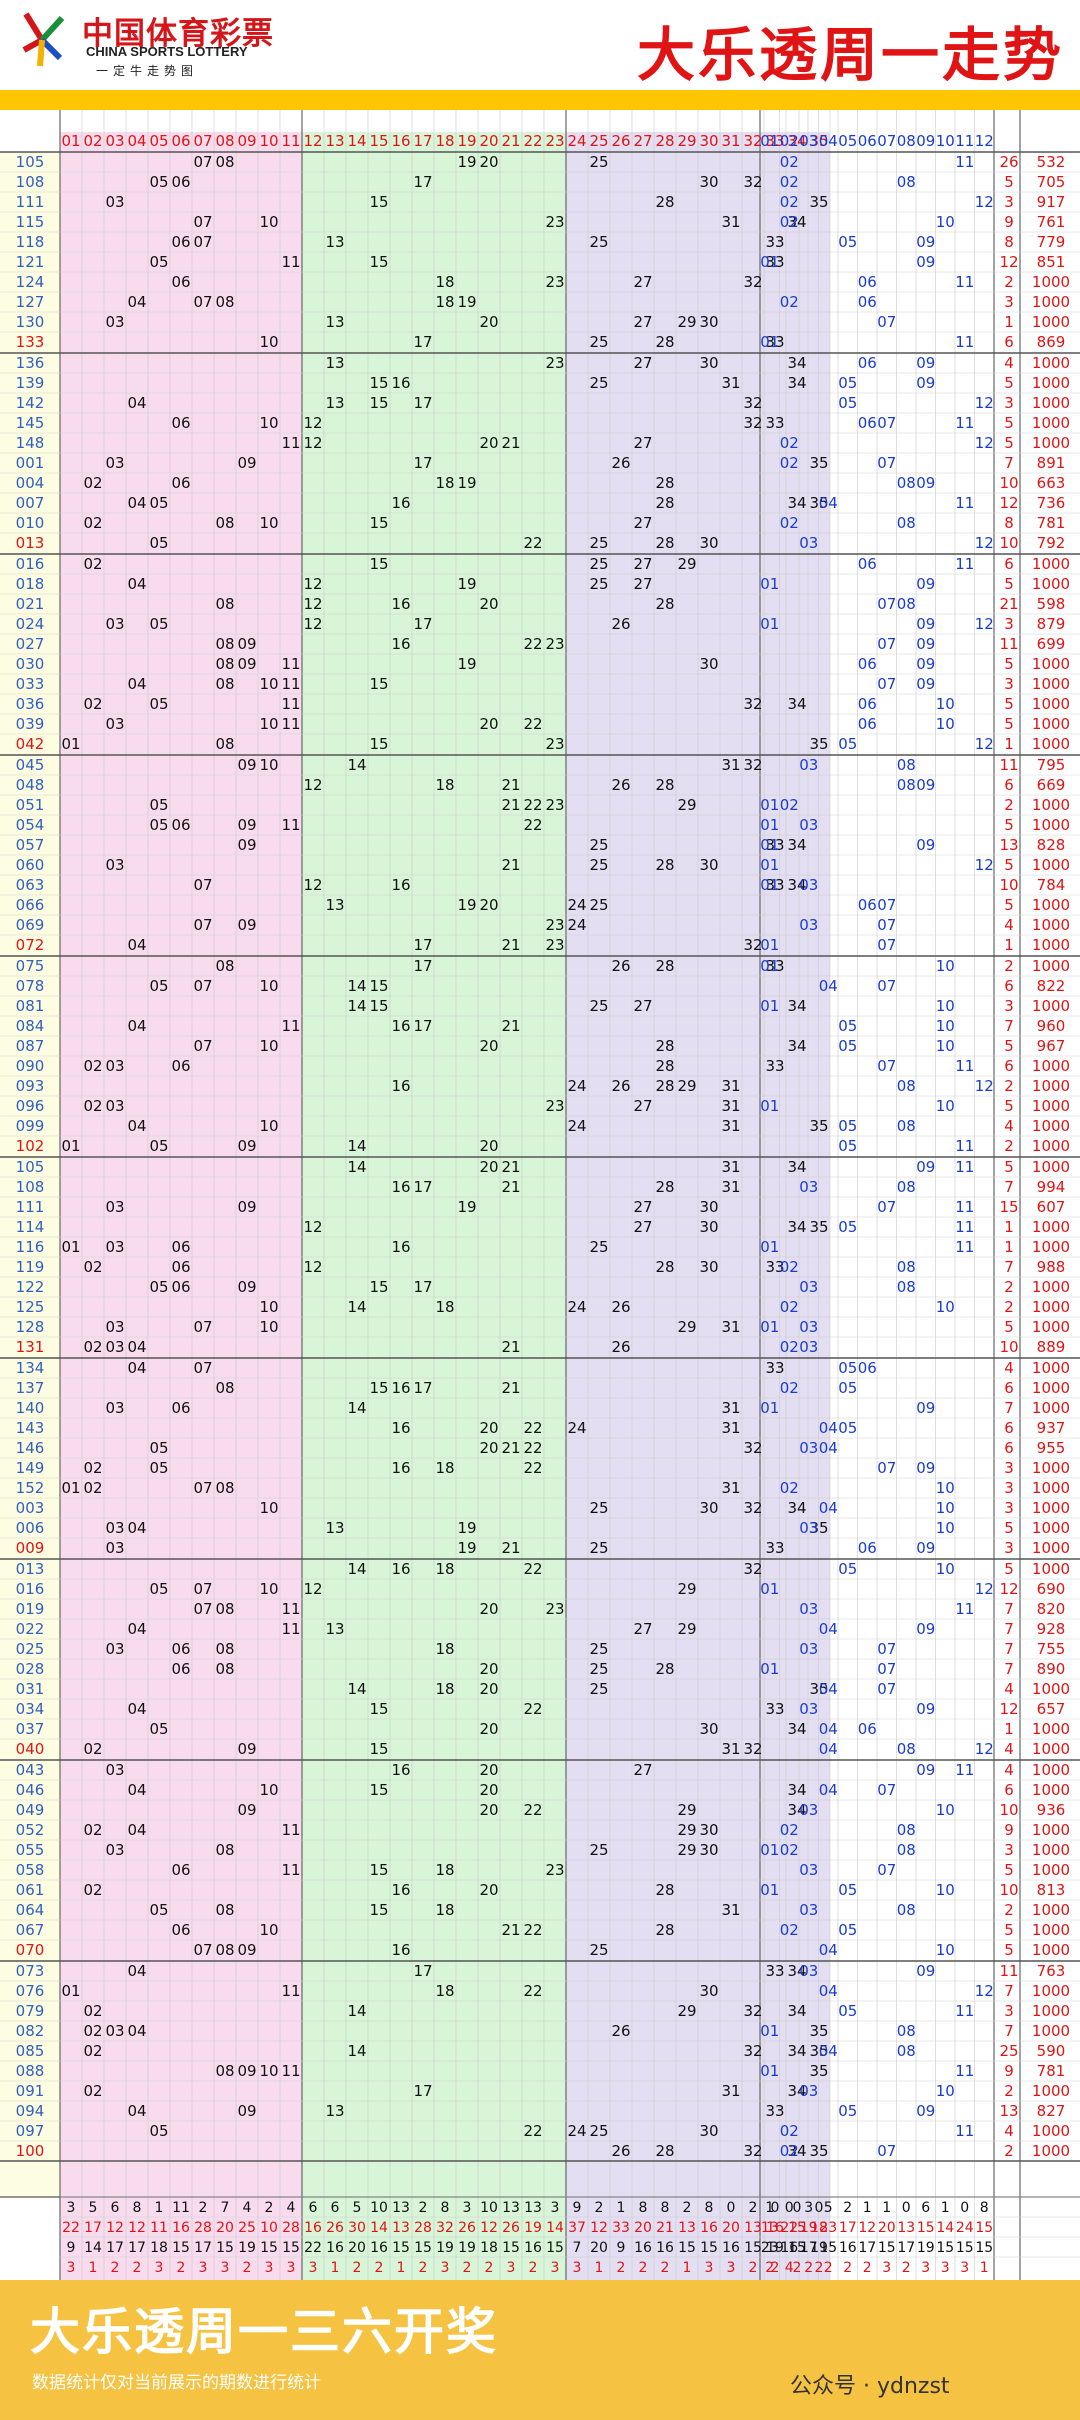  Describe the element at coordinates (488, 724) in the screenshot. I see `front-ball: 20` at that location.